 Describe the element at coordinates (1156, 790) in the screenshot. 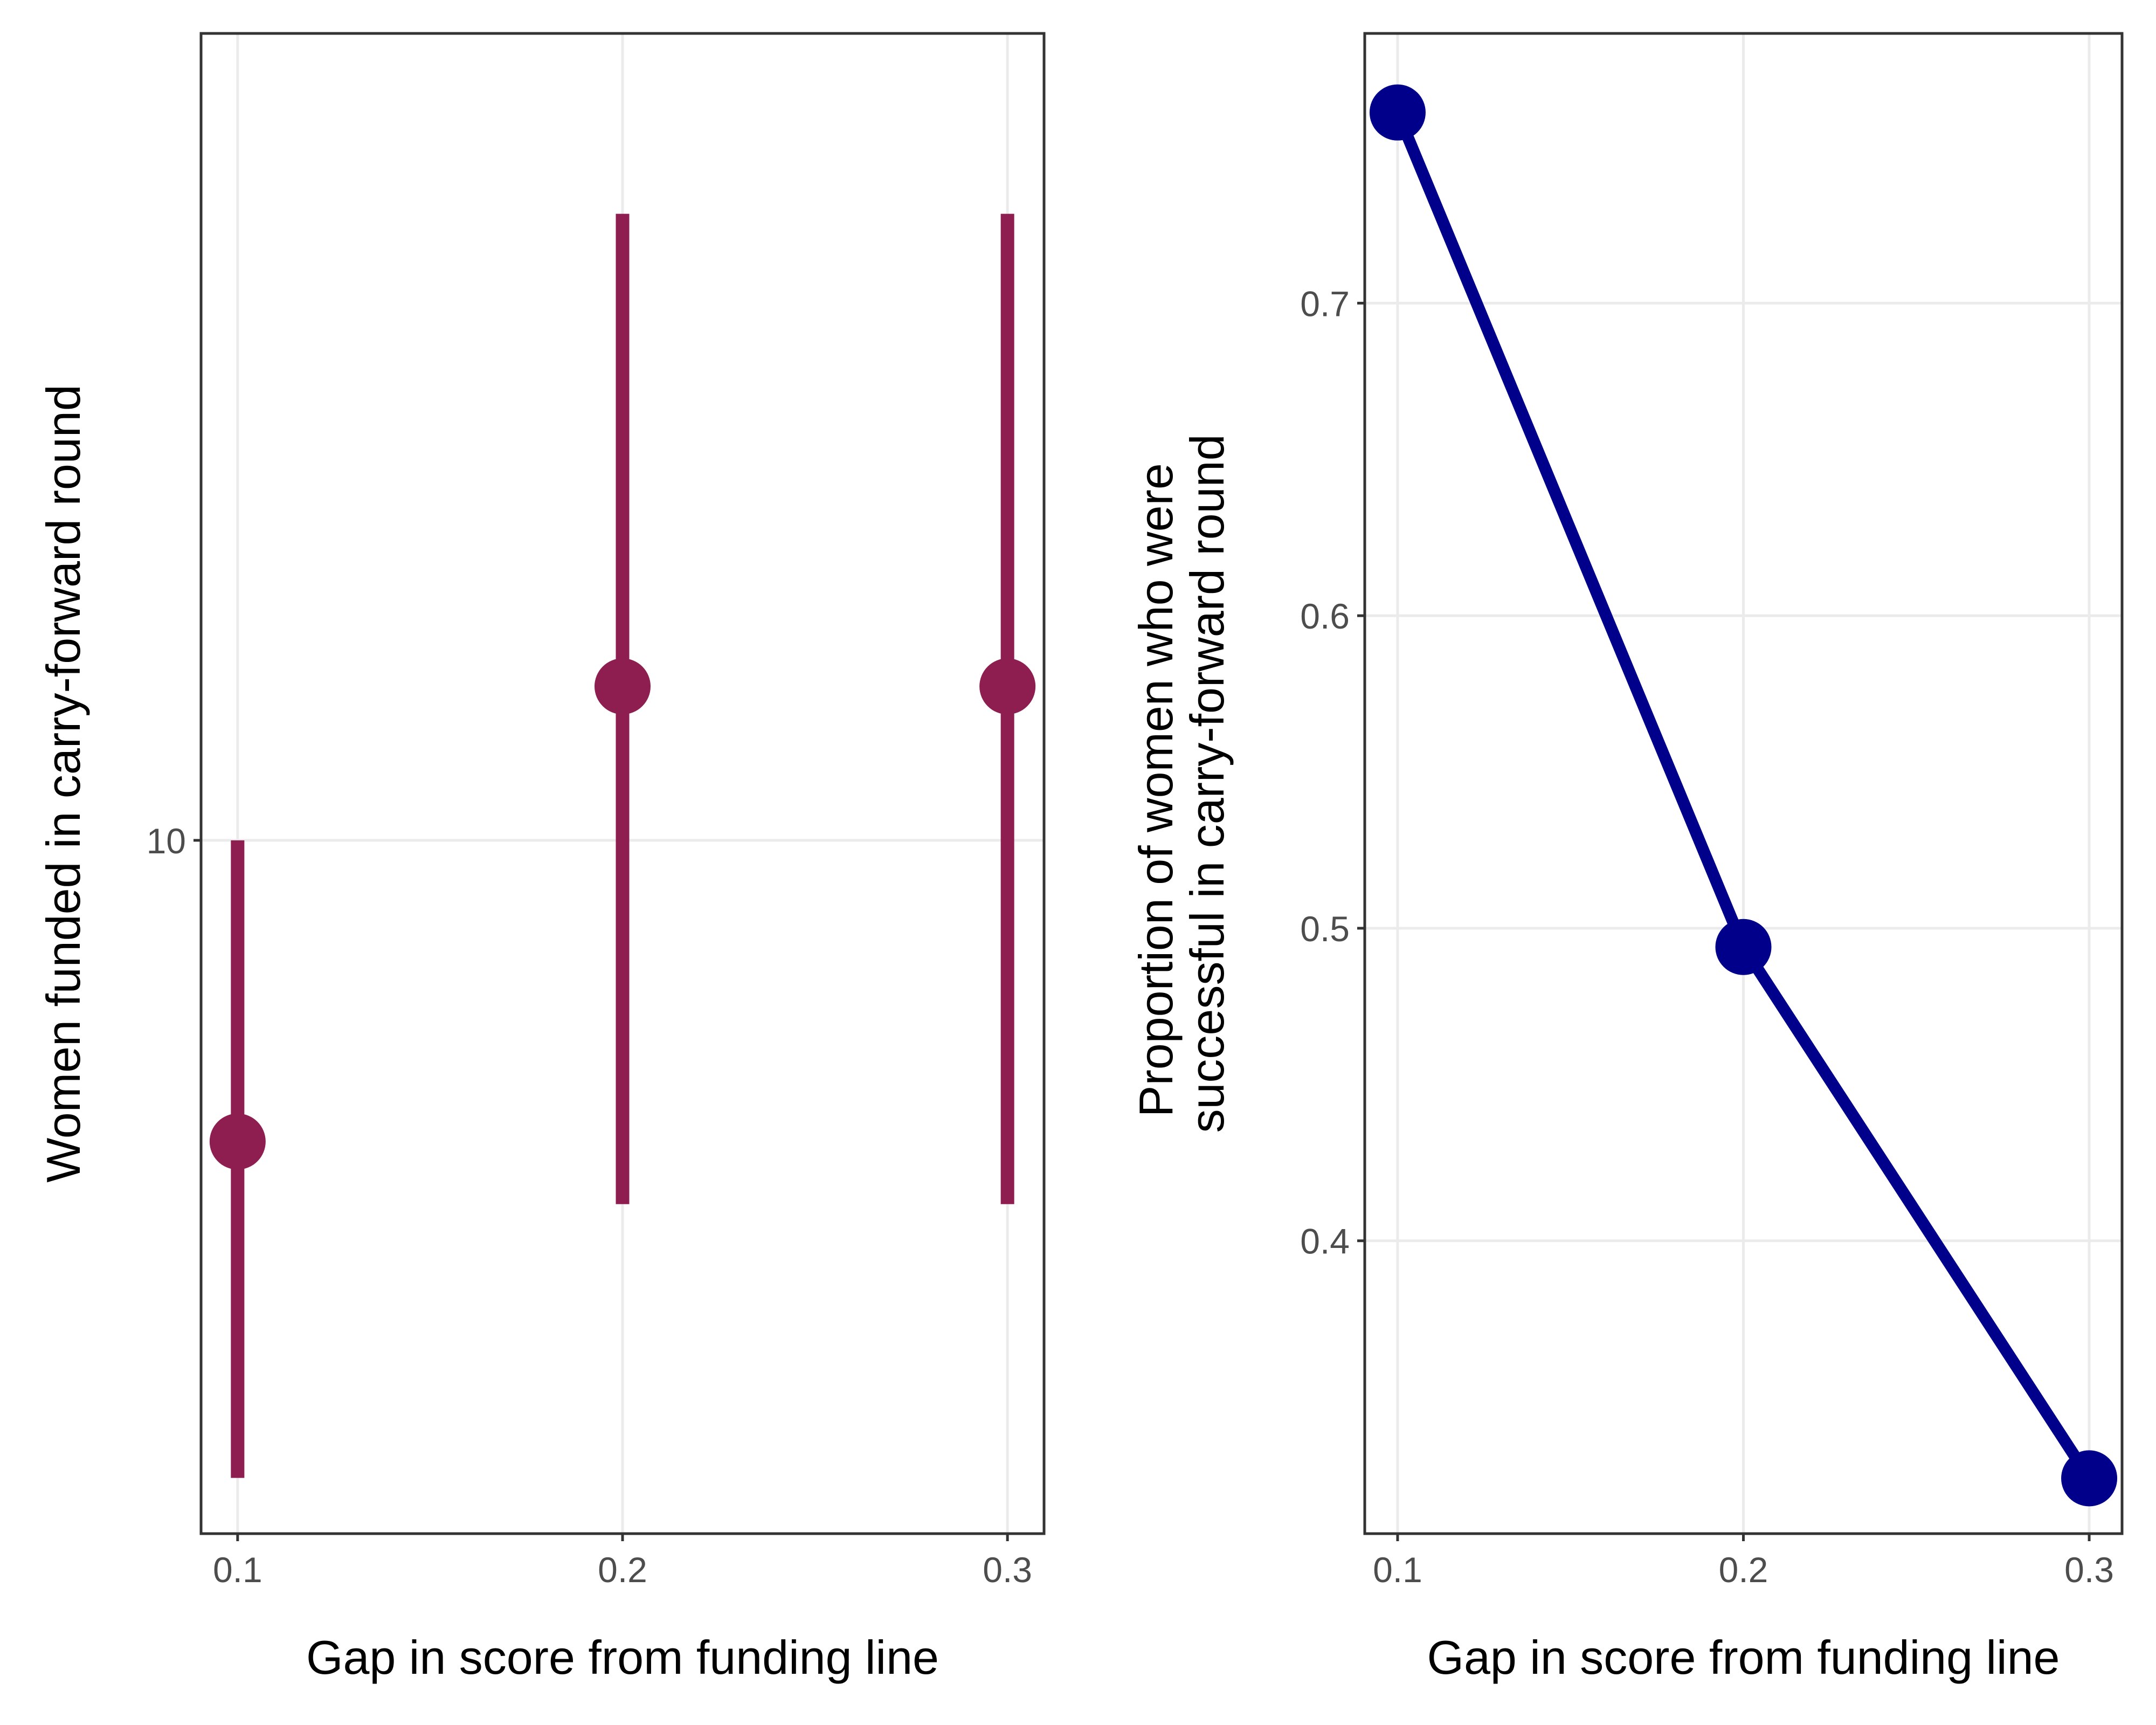

I see `right-y-axis-title-line-1: Proportion of women who were` at that location.